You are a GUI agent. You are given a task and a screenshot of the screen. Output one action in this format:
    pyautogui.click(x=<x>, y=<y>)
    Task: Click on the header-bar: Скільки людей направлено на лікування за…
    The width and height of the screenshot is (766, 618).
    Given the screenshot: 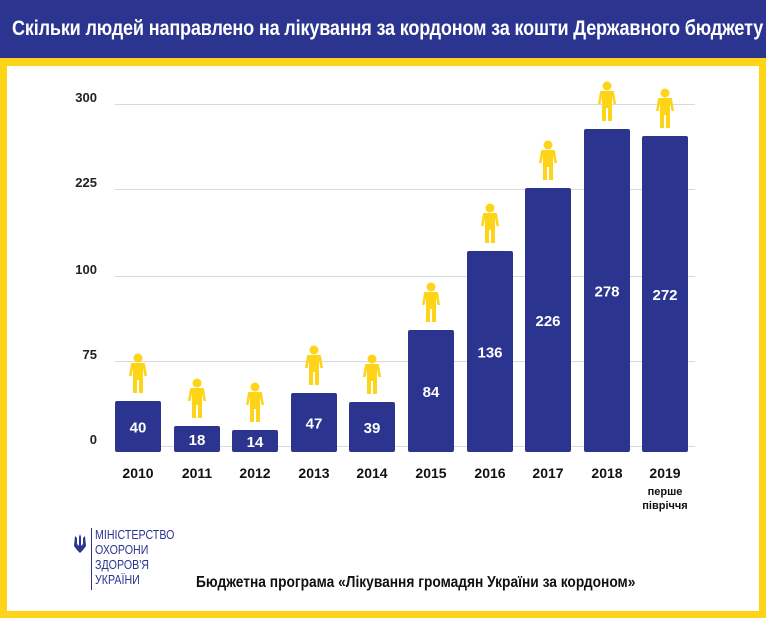 What is the action you would take?
    pyautogui.click(x=383, y=29)
    